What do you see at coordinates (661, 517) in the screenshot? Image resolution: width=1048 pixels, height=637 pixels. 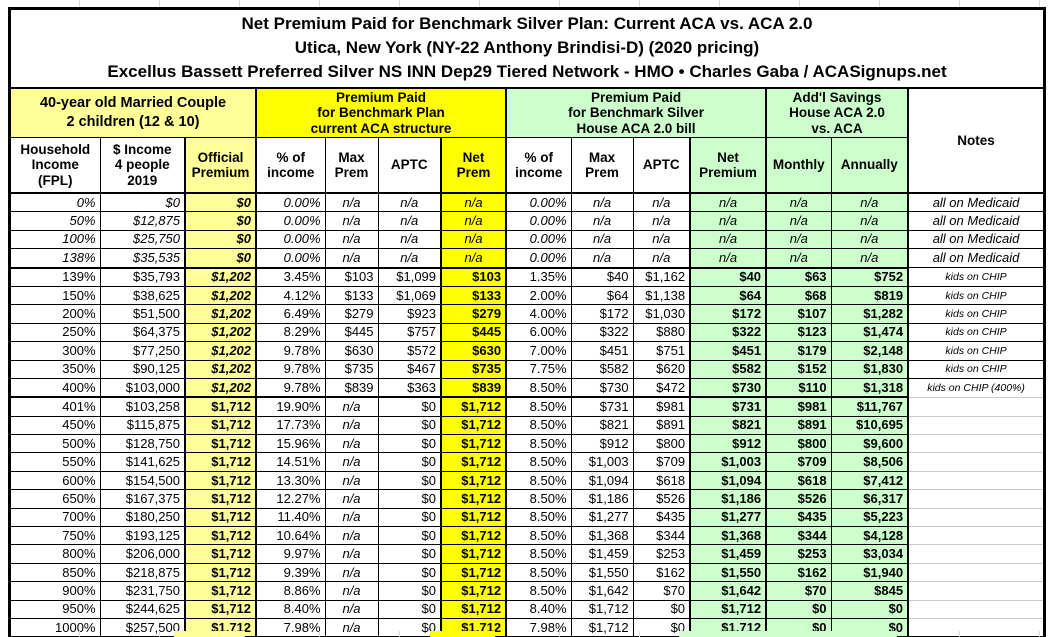 I see `table-cell: $435` at bounding box center [661, 517].